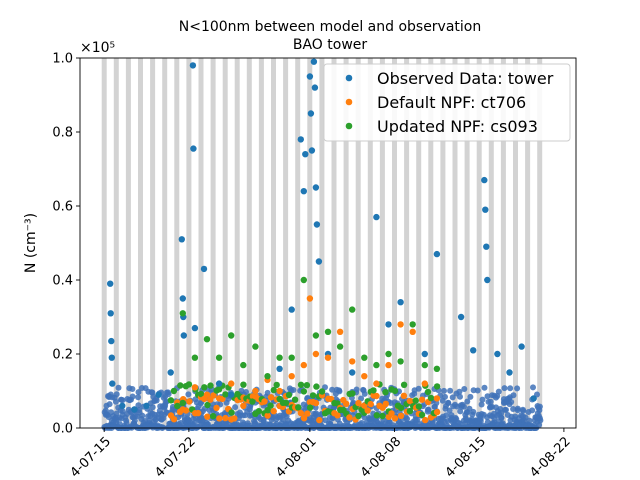  I want to click on y-tick-label: 0.8, so click(62, 133).